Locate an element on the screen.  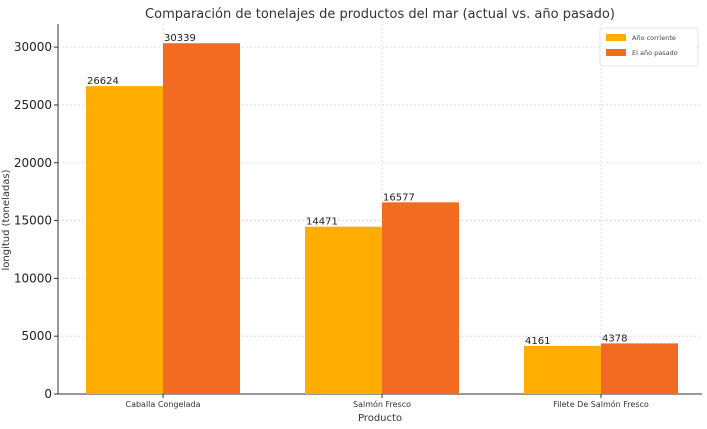
x-tick-label: Filete De Salmón Fresco is located at coordinates (601, 404).